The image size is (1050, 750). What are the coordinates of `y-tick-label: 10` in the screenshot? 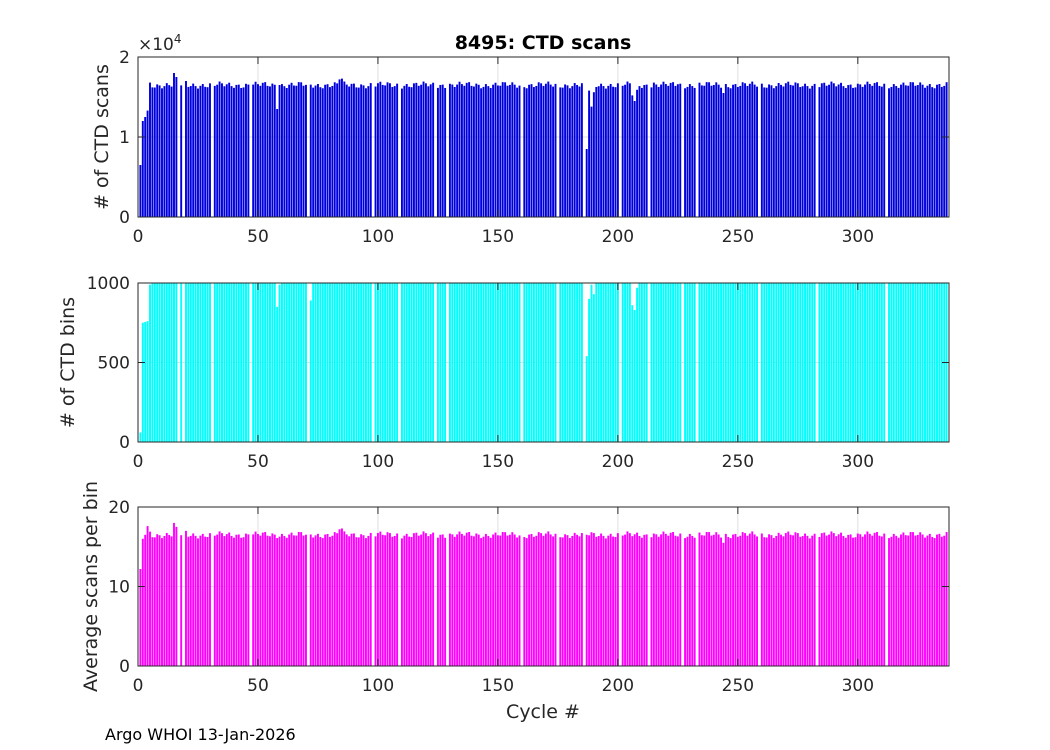 It's located at (119, 588).